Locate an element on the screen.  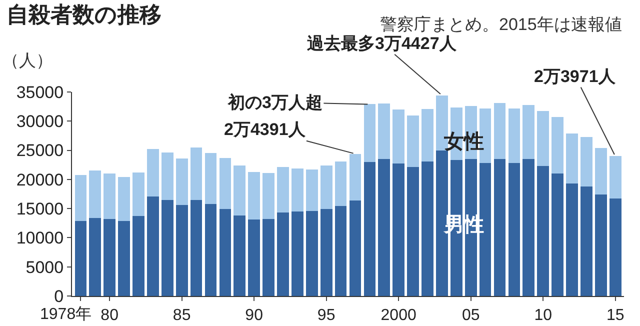
annotation: 過去最多3万4427人 is located at coordinates (382, 43).